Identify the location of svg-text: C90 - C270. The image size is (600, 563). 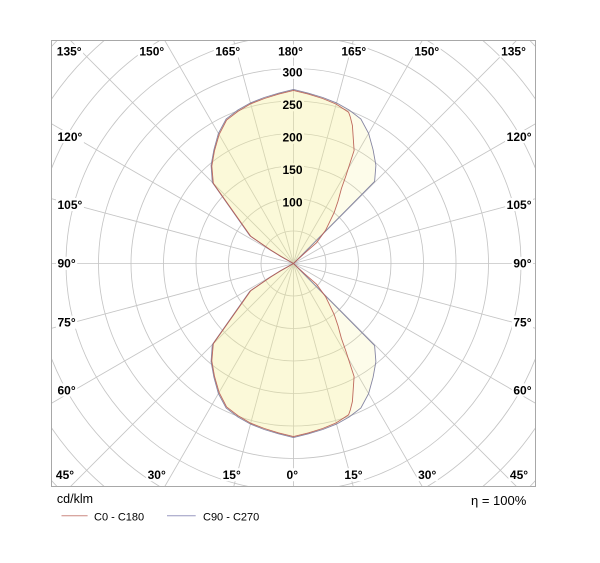
(231, 517).